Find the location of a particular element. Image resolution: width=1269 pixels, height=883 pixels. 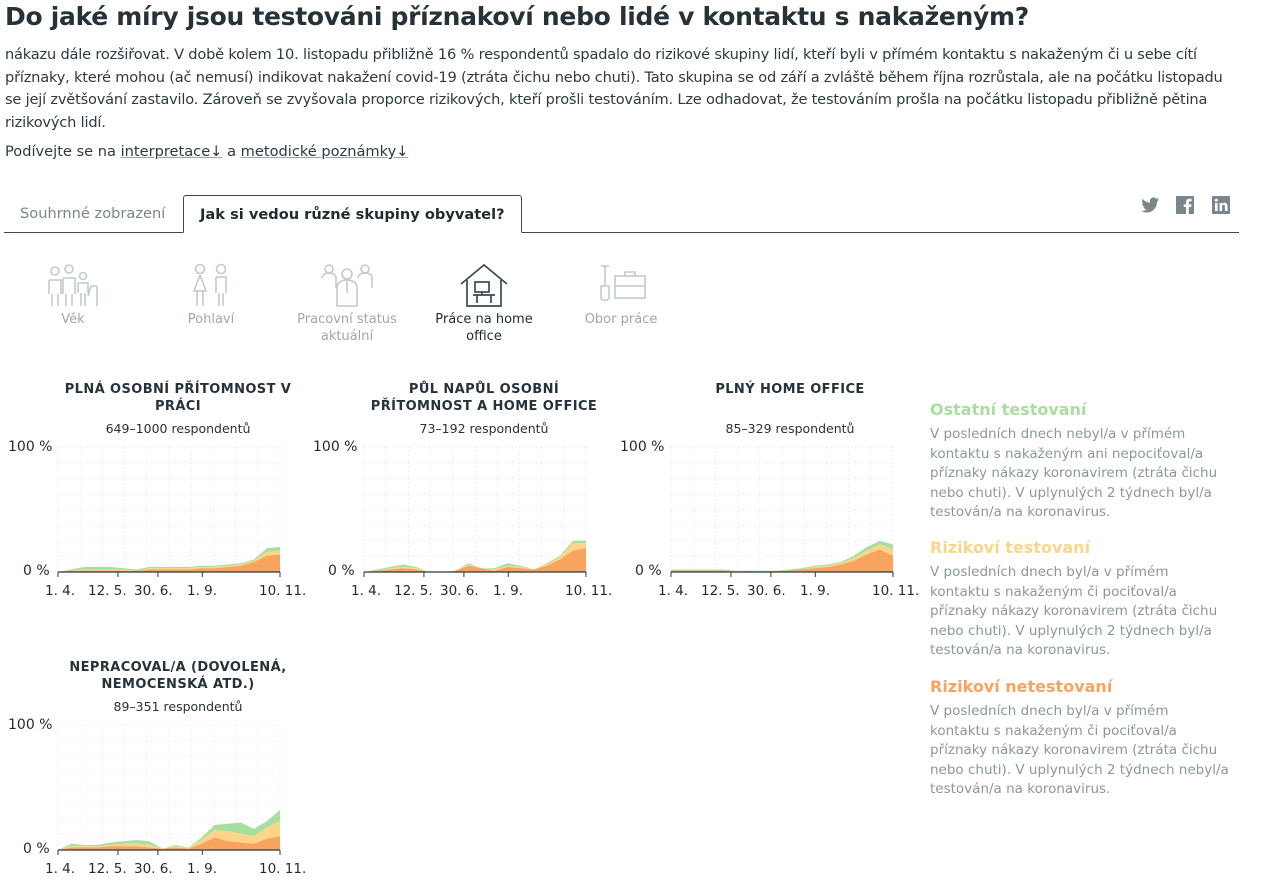

category-work-field: Obor práce is located at coordinates (621, 295).